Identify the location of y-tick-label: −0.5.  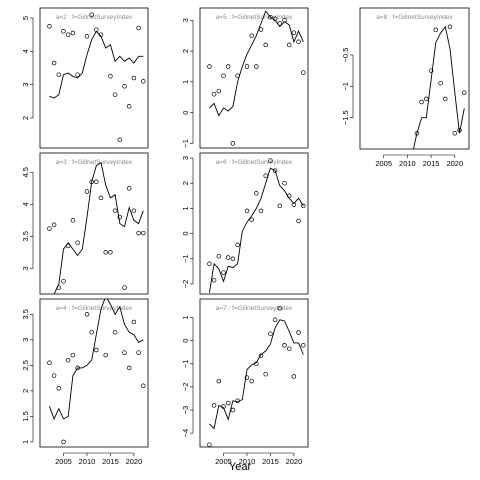
(345, 55).